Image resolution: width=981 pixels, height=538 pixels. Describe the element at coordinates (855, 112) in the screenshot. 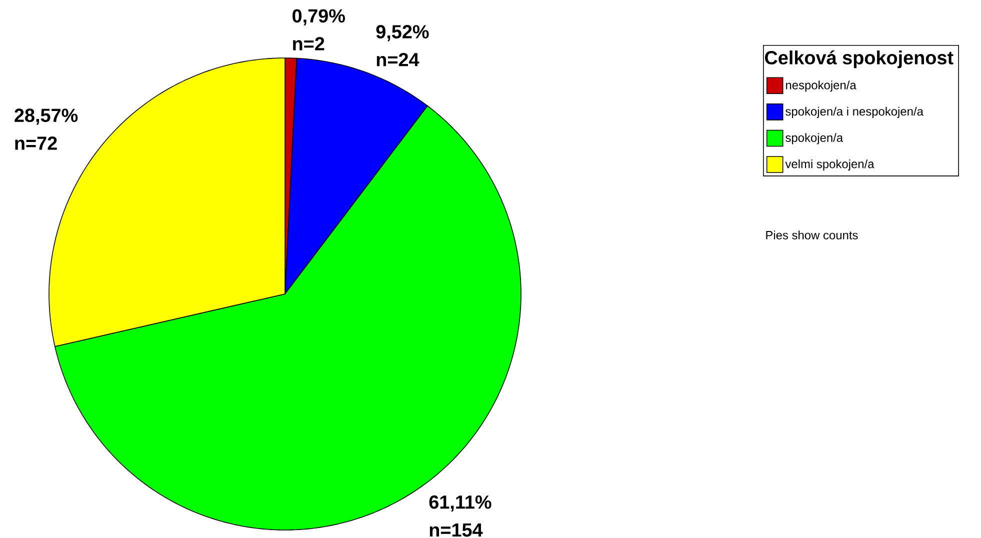

I see `legend-label: spokojen/a i nespokojen/a` at that location.